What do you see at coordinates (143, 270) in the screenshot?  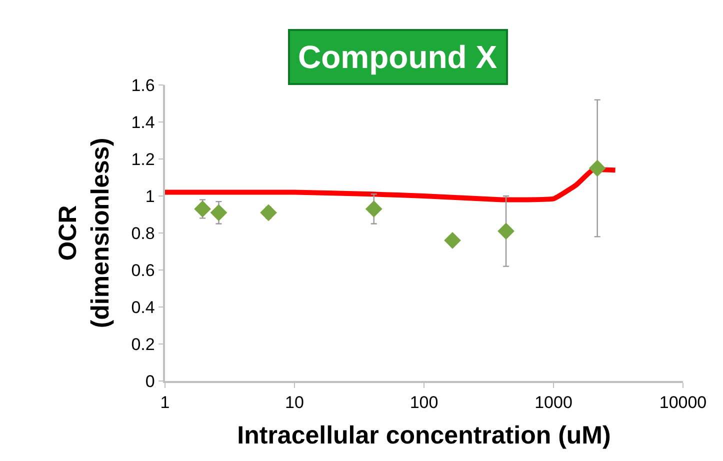 I see `y-tick-label: 0.6` at bounding box center [143, 270].